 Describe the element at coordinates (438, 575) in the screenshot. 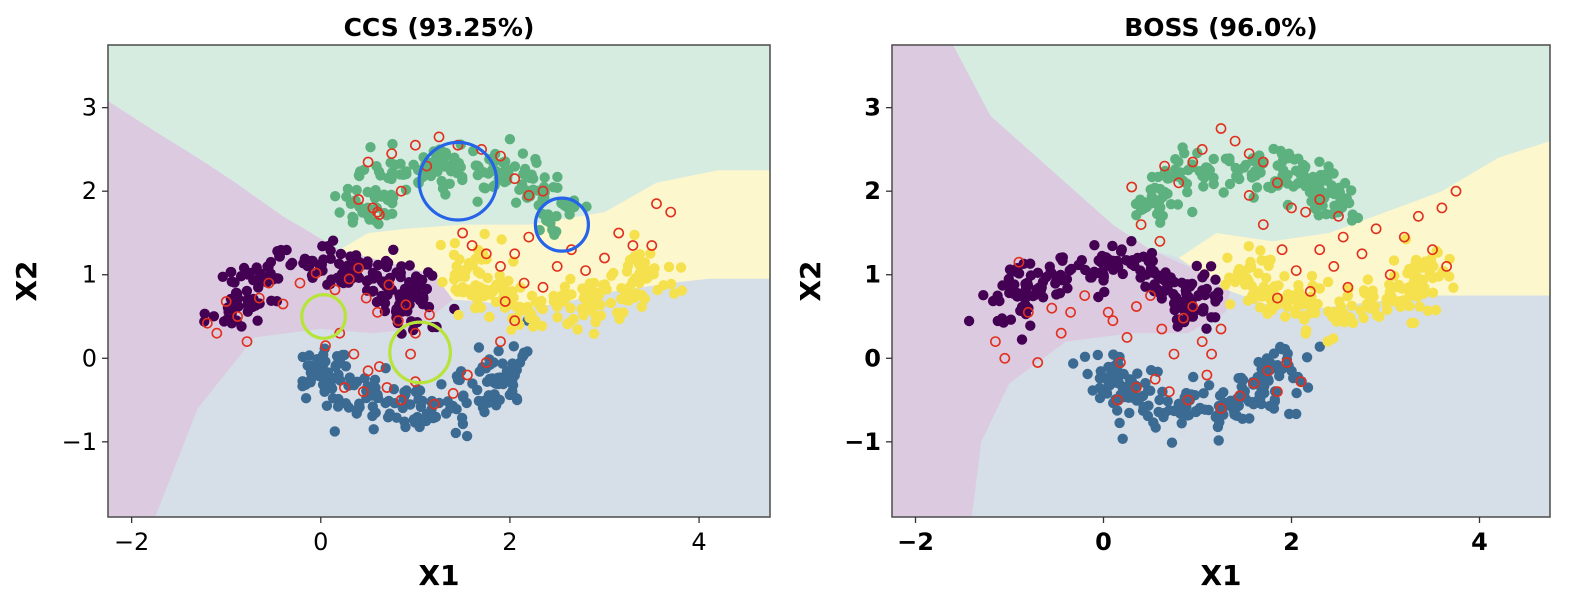

I see `x-axis-label: X1` at that location.